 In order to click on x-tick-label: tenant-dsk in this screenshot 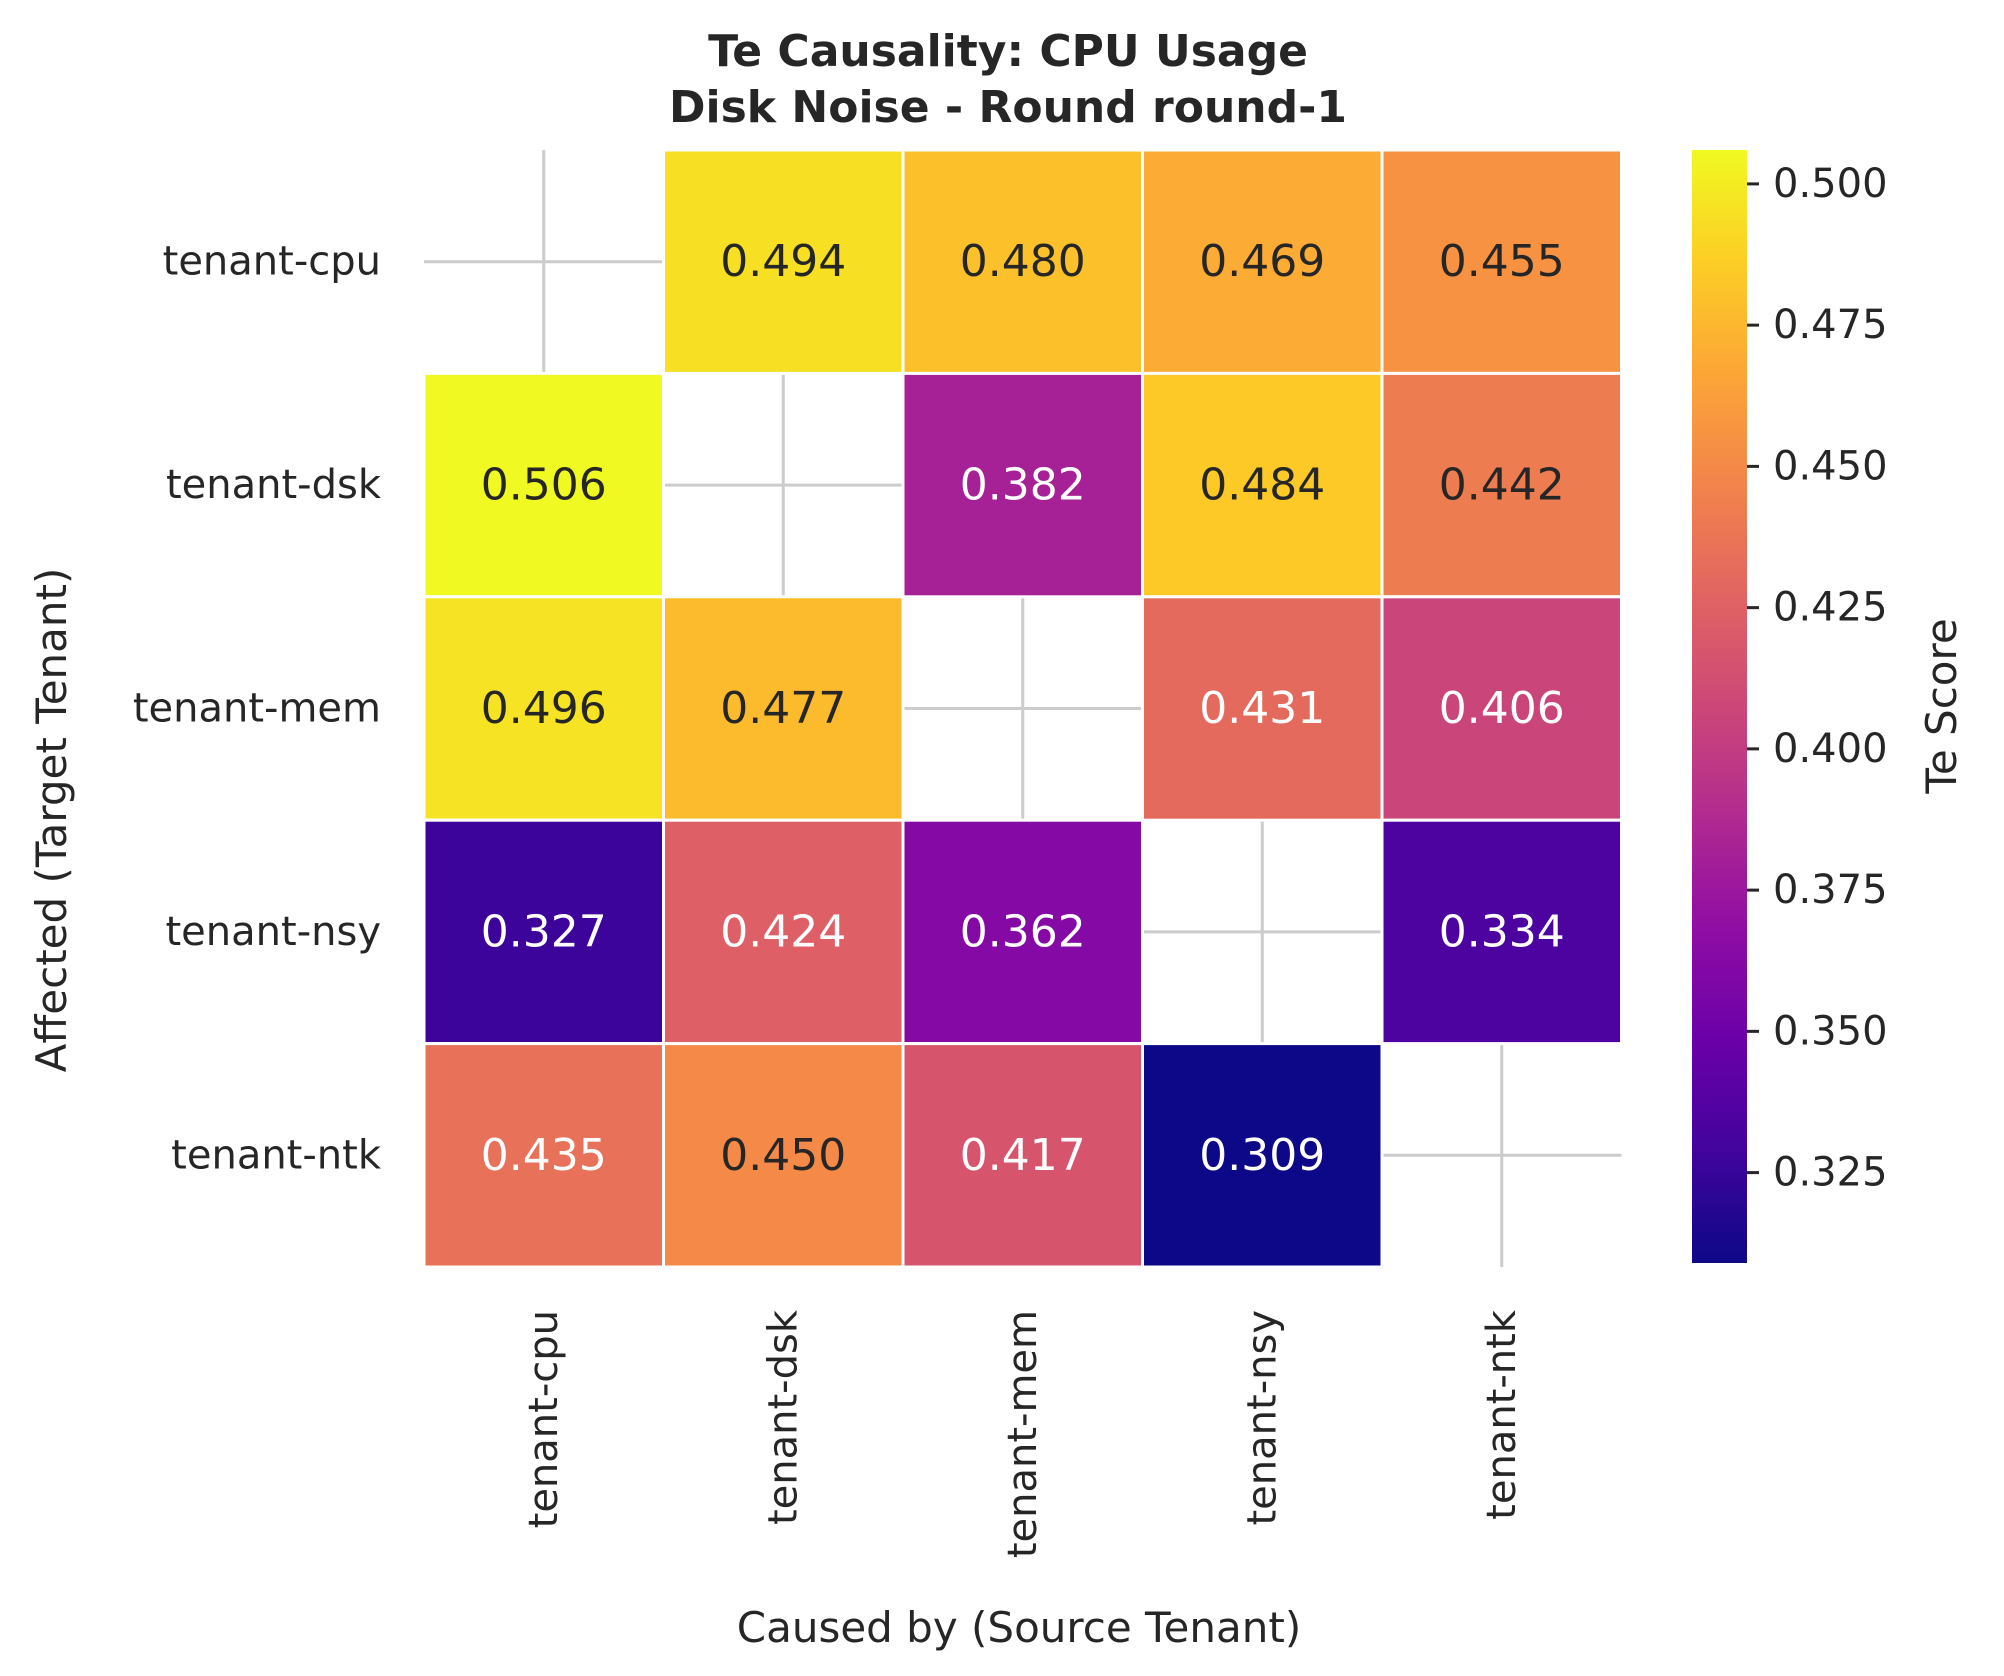, I will do `click(783, 1417)`.